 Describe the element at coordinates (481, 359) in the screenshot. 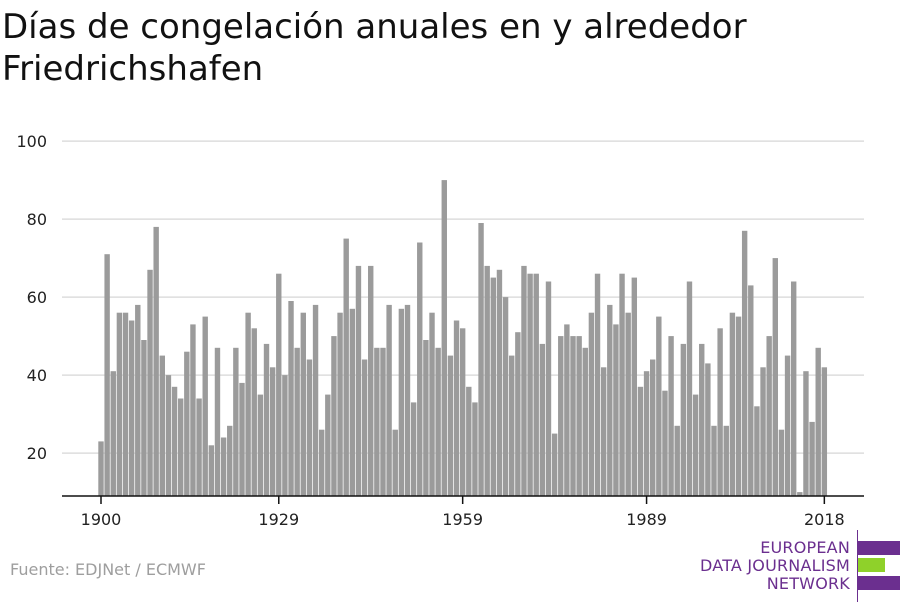

I see `bar-1962` at that location.